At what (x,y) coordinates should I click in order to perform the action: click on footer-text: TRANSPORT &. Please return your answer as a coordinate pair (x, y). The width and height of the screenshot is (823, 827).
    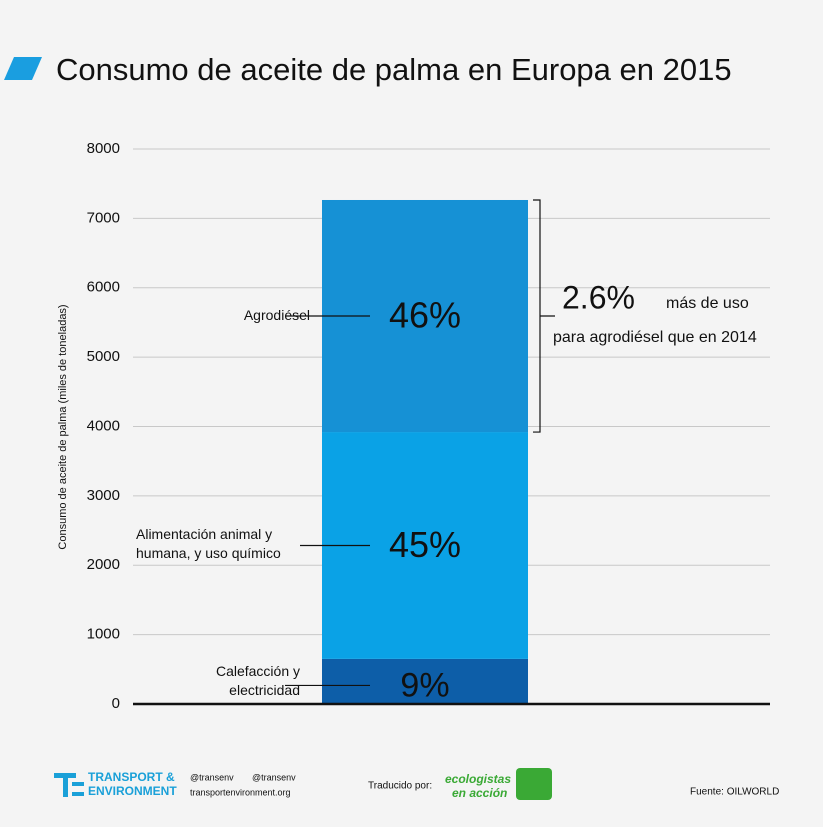
    Looking at the image, I should click on (131, 777).